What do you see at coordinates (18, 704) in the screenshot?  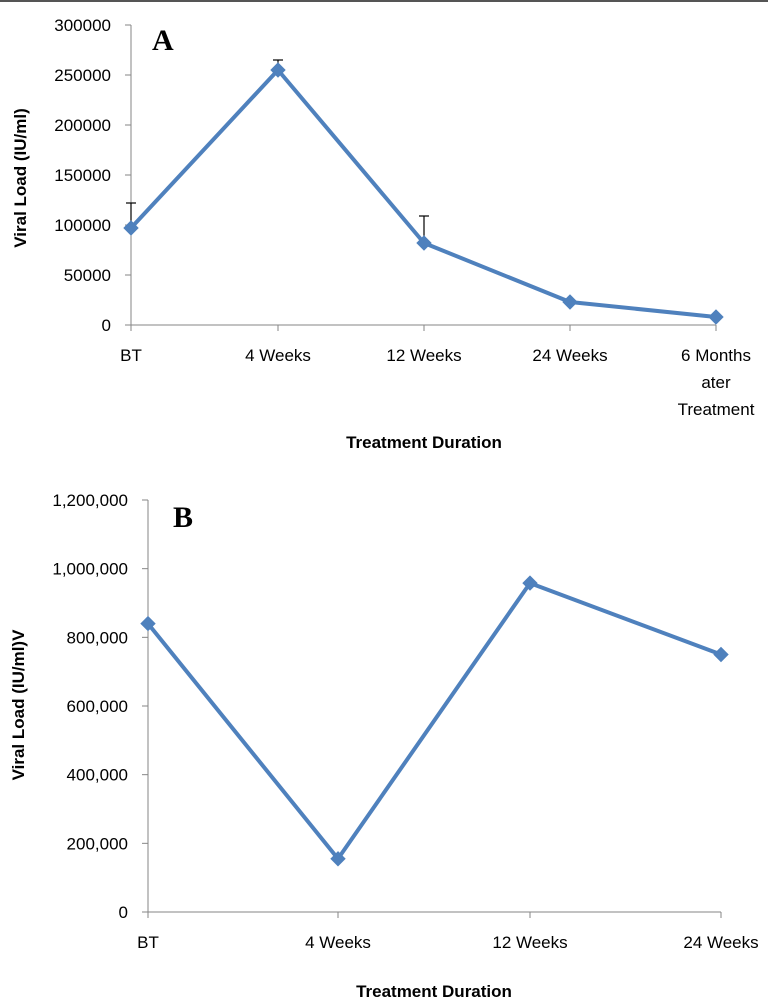 I see `y-axis-title: Viral Load (IU/ml)V` at bounding box center [18, 704].